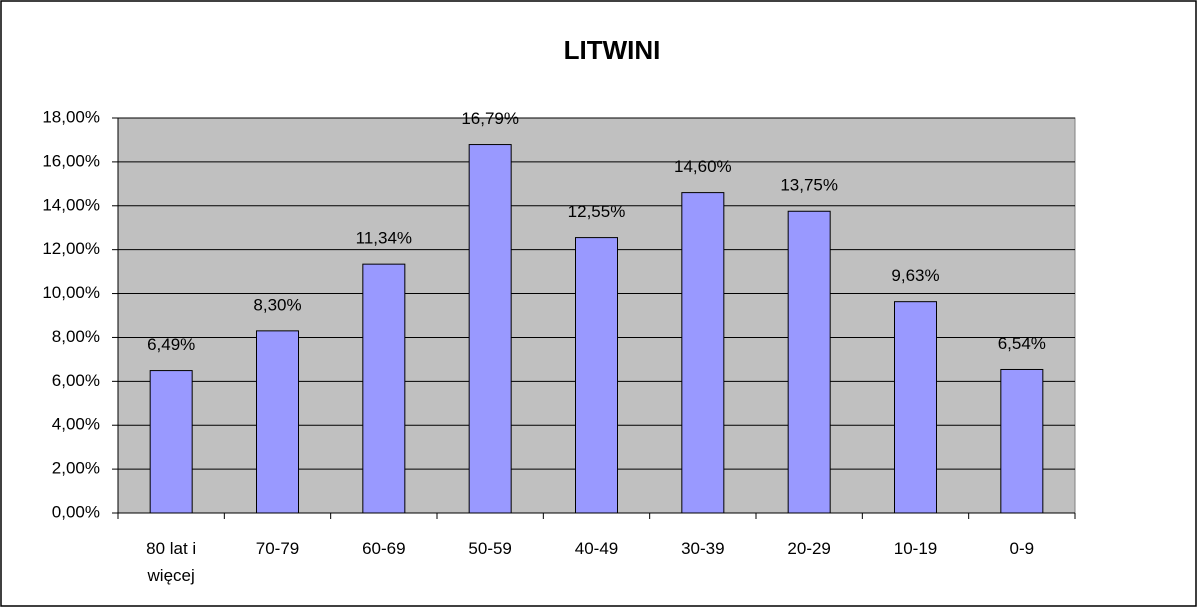  Describe the element at coordinates (171, 562) in the screenshot. I see `x-tick-label: 80 lat i więcej` at that location.